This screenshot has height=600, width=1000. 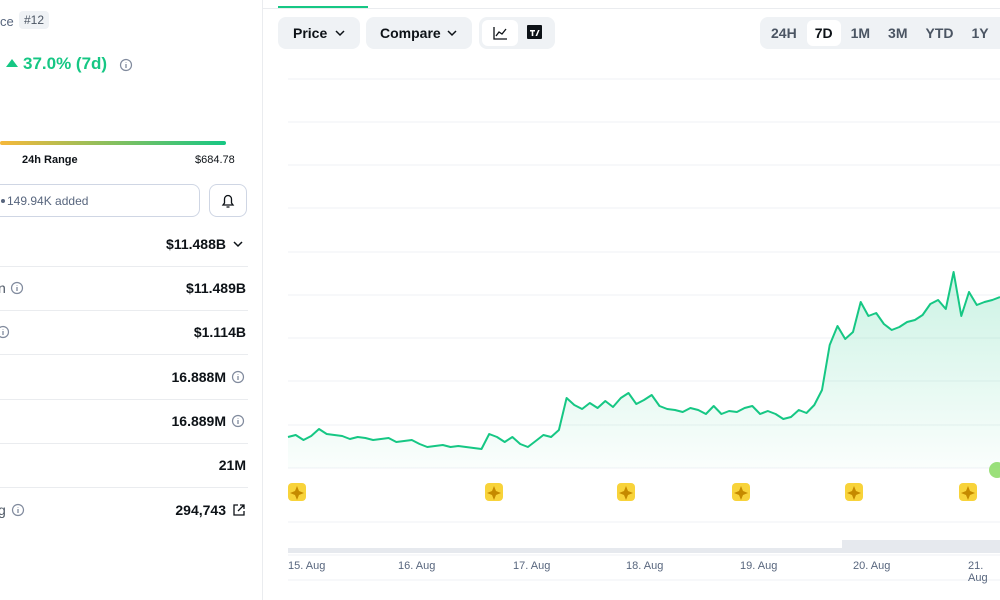 I want to click on price-change: 37.0% (7d), so click(x=65, y=63).